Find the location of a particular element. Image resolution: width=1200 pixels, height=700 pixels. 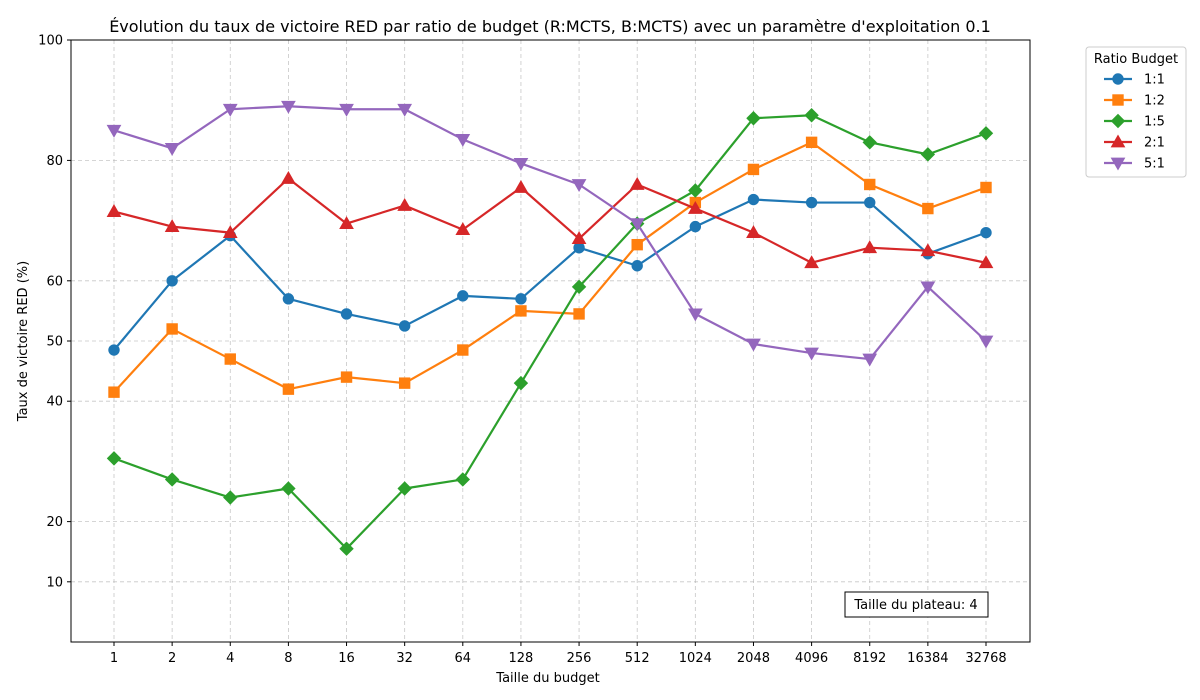

annotation-text: Taille du plateau: 4 is located at coordinates (915, 605).